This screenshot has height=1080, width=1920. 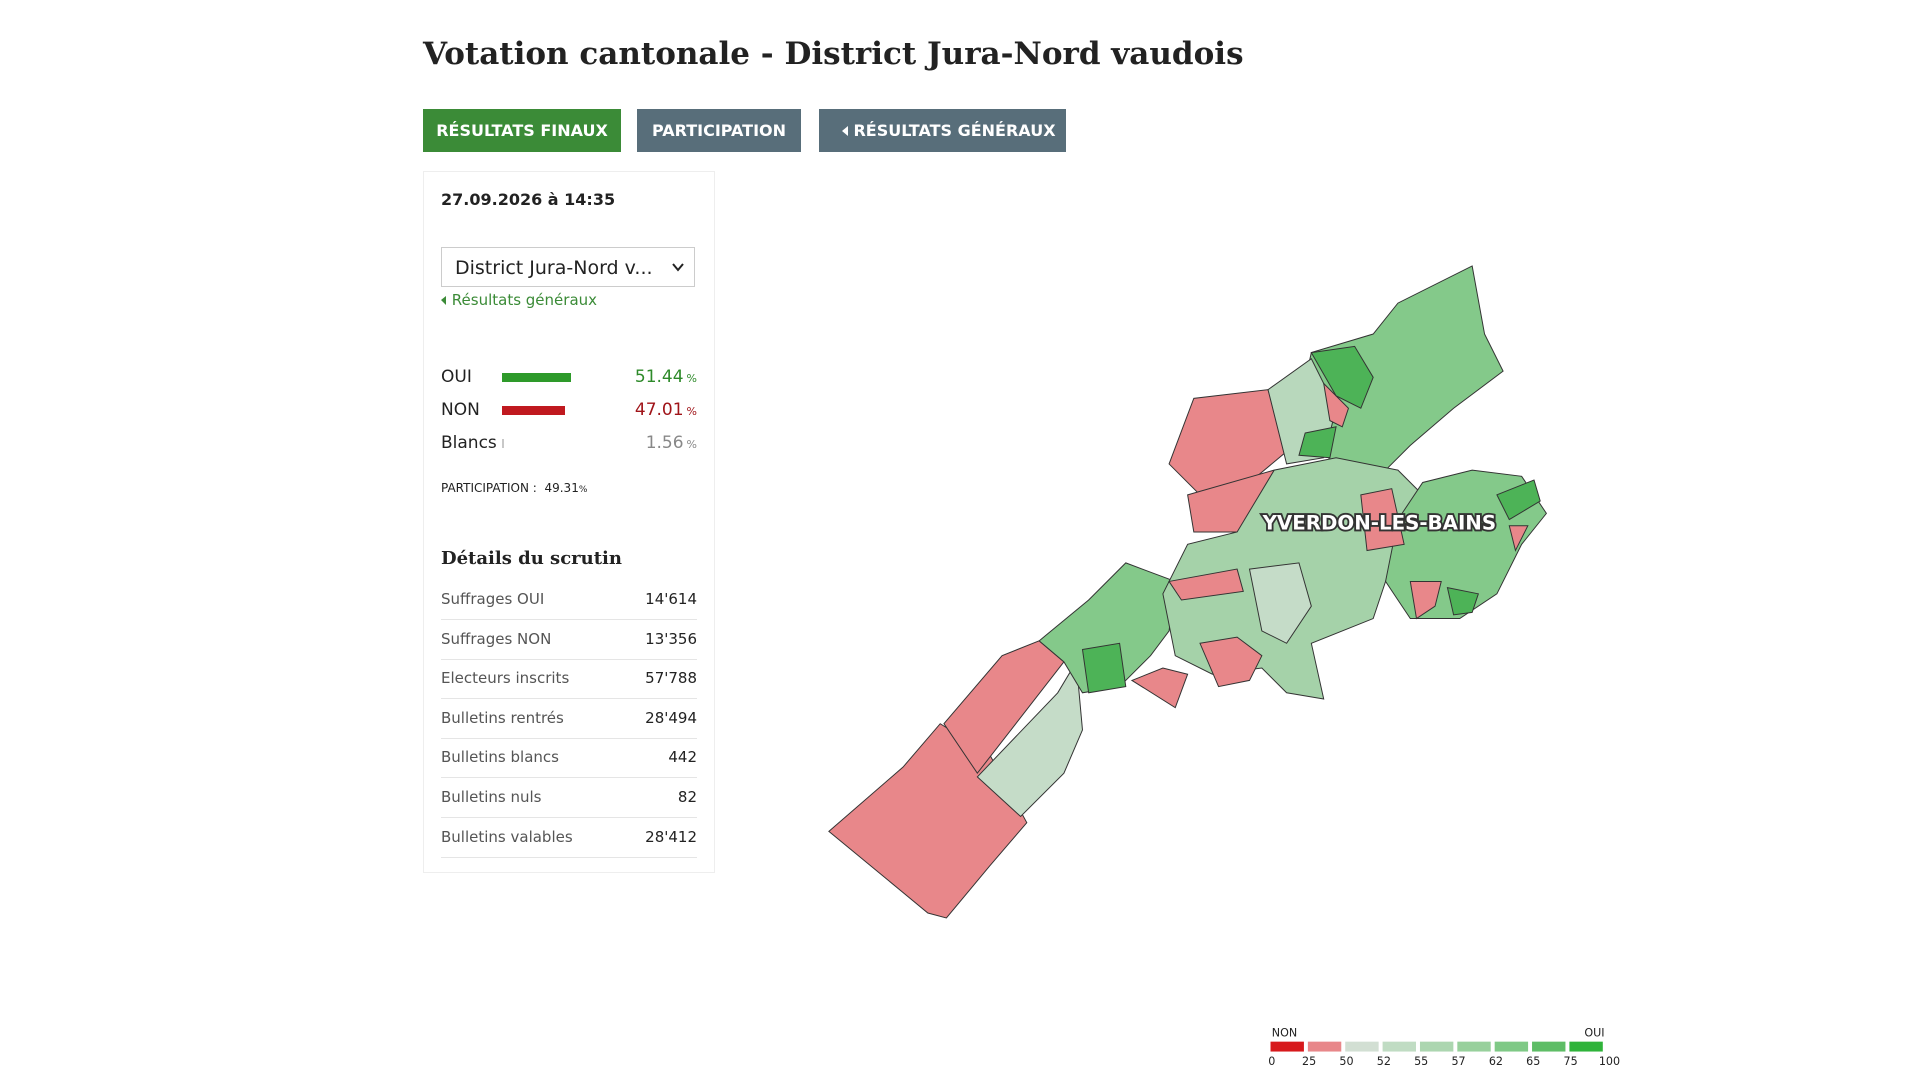 I want to click on legend-tick: 62, so click(x=1496, y=1061).